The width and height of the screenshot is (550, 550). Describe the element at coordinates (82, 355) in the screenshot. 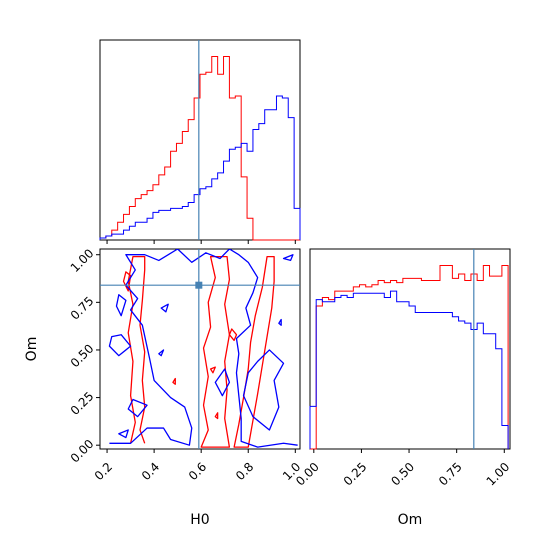

I see `om-tick-label: 0.50` at that location.